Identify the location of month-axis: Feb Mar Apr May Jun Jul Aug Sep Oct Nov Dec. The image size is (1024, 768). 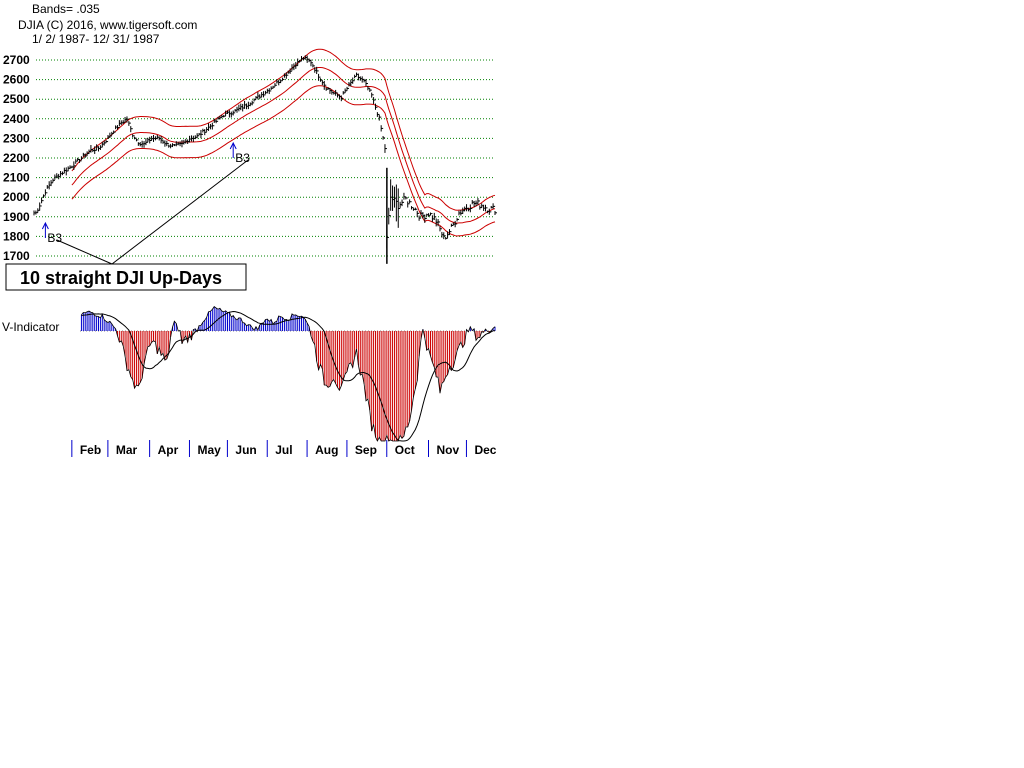
(284, 448).